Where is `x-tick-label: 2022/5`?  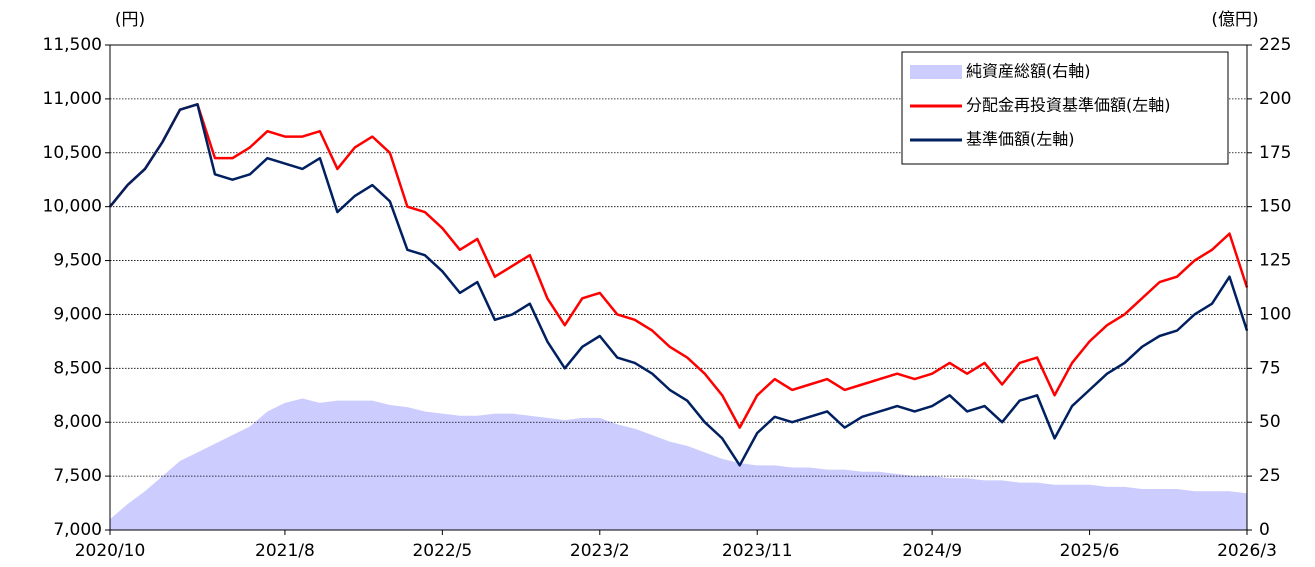 x-tick-label: 2022/5 is located at coordinates (442, 551).